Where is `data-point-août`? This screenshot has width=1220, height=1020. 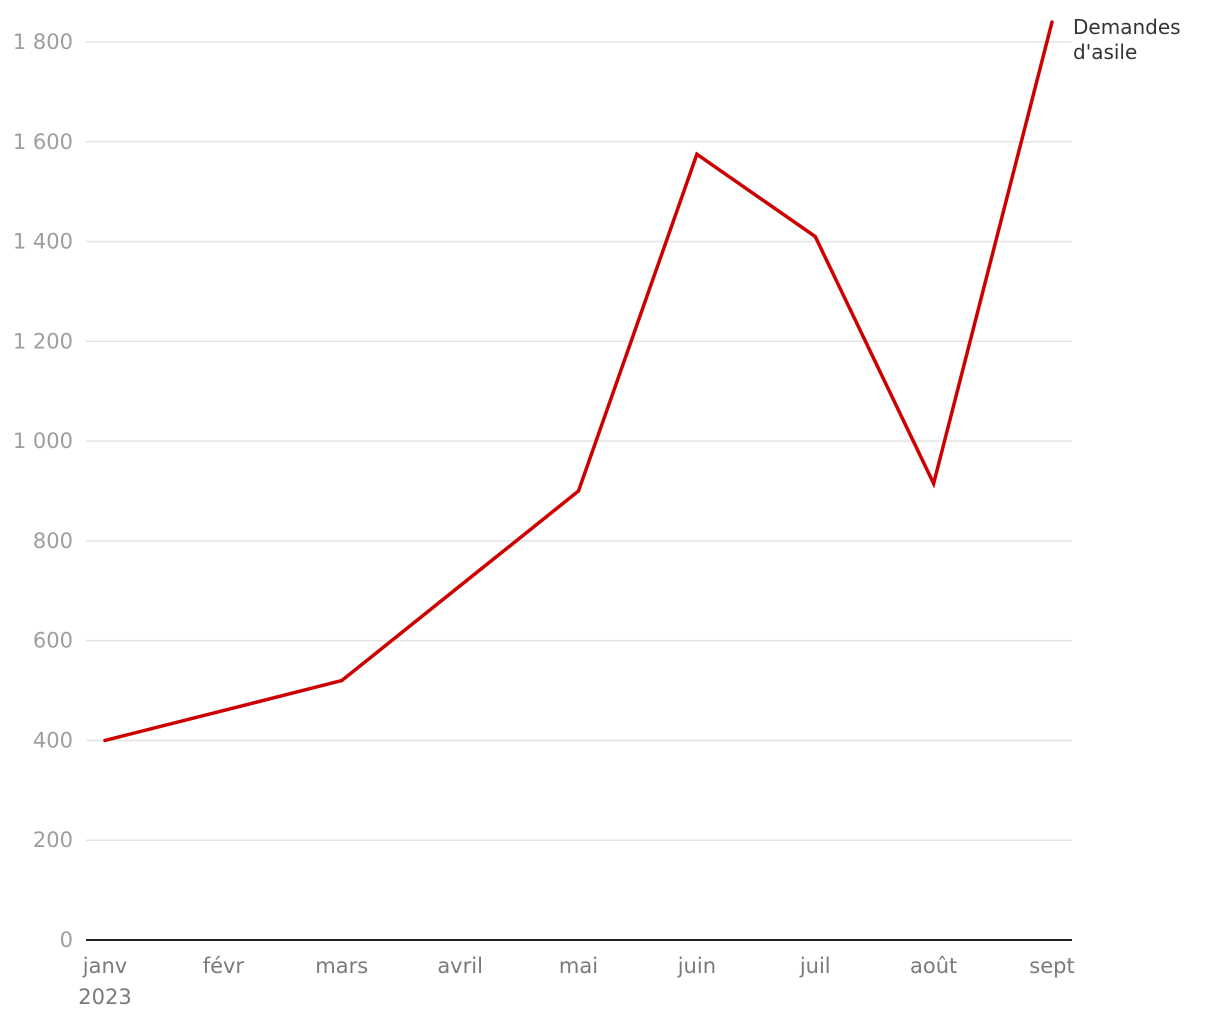
data-point-août is located at coordinates (934, 483).